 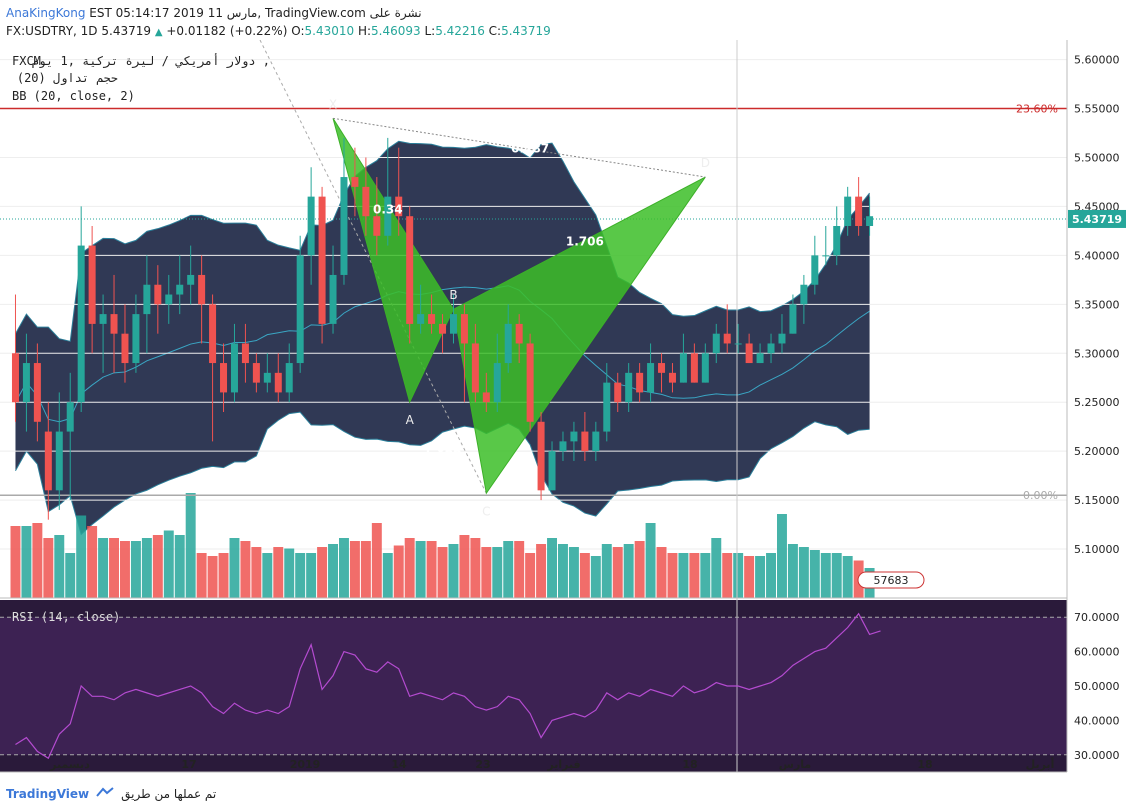 What do you see at coordinates (46, 13) in the screenshot?
I see `username: AnaKingKong` at bounding box center [46, 13].